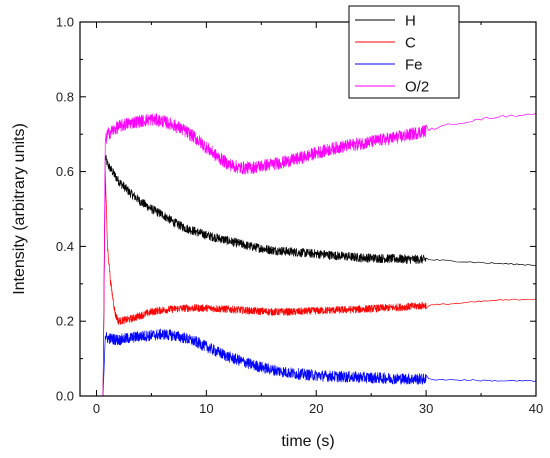 Image resolution: width=550 pixels, height=458 pixels. I want to click on legend-label: C, so click(410, 43).